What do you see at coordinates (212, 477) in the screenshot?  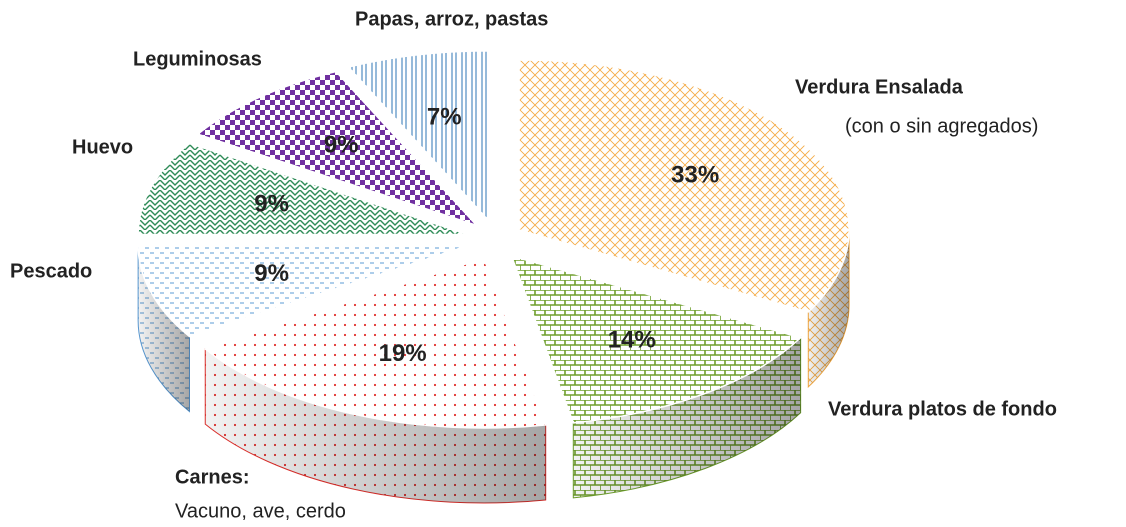 I see `category-label: Carnes:` at bounding box center [212, 477].